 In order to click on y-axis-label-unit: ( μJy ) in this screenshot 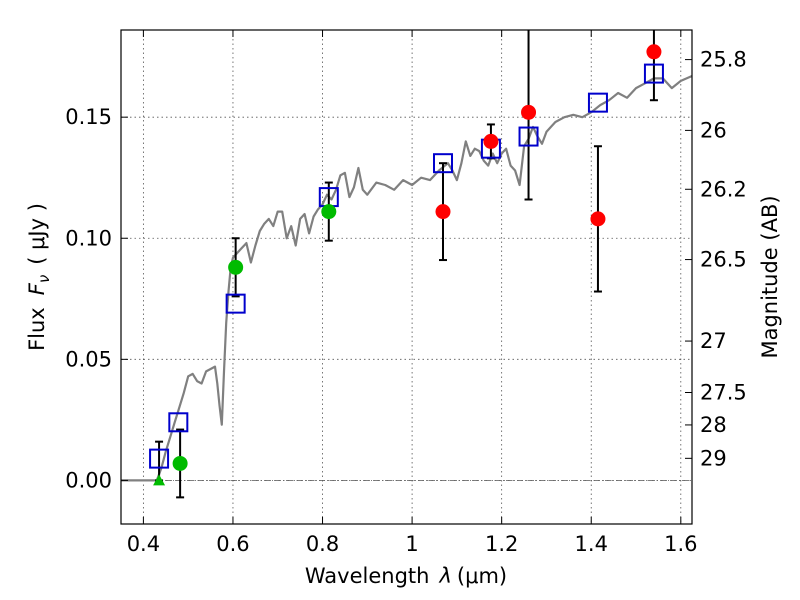, I will do `click(37, 234)`.